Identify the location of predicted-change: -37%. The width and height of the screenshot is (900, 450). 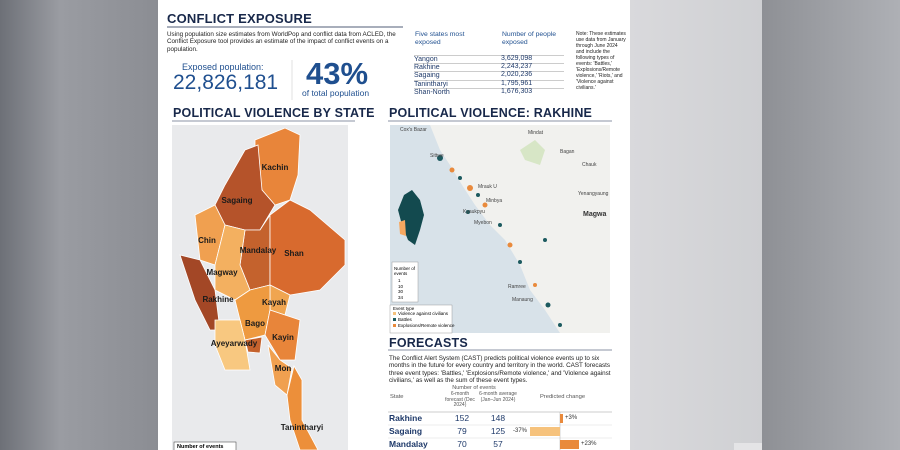
(520, 431).